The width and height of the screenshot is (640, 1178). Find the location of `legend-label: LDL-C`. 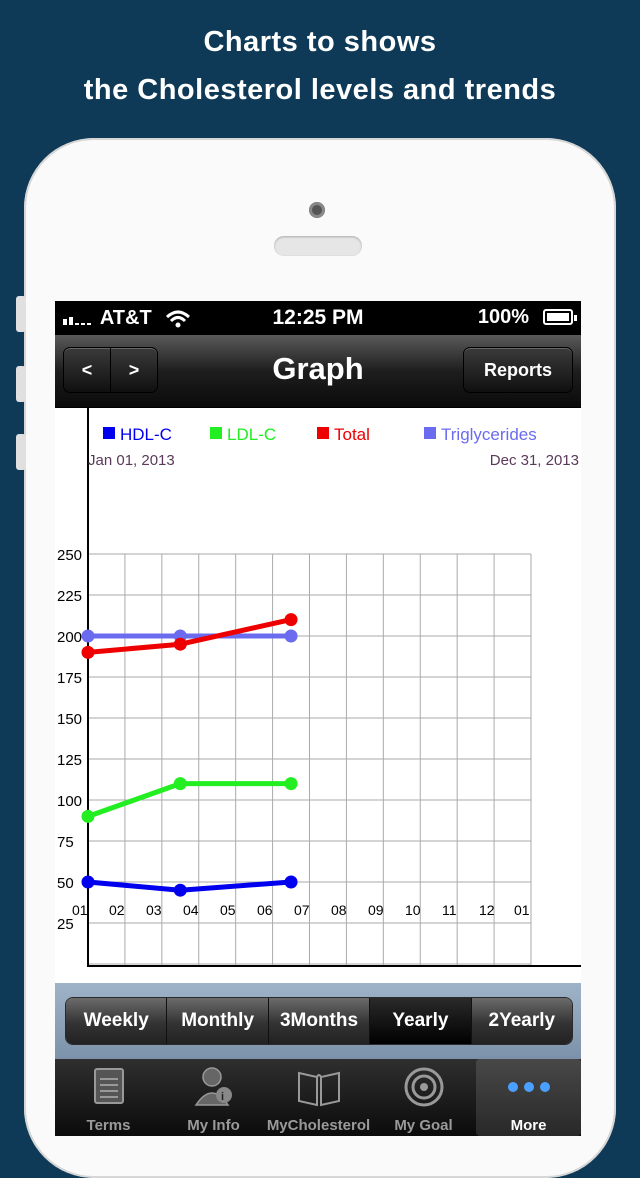

legend-label: LDL-C is located at coordinates (251, 434).